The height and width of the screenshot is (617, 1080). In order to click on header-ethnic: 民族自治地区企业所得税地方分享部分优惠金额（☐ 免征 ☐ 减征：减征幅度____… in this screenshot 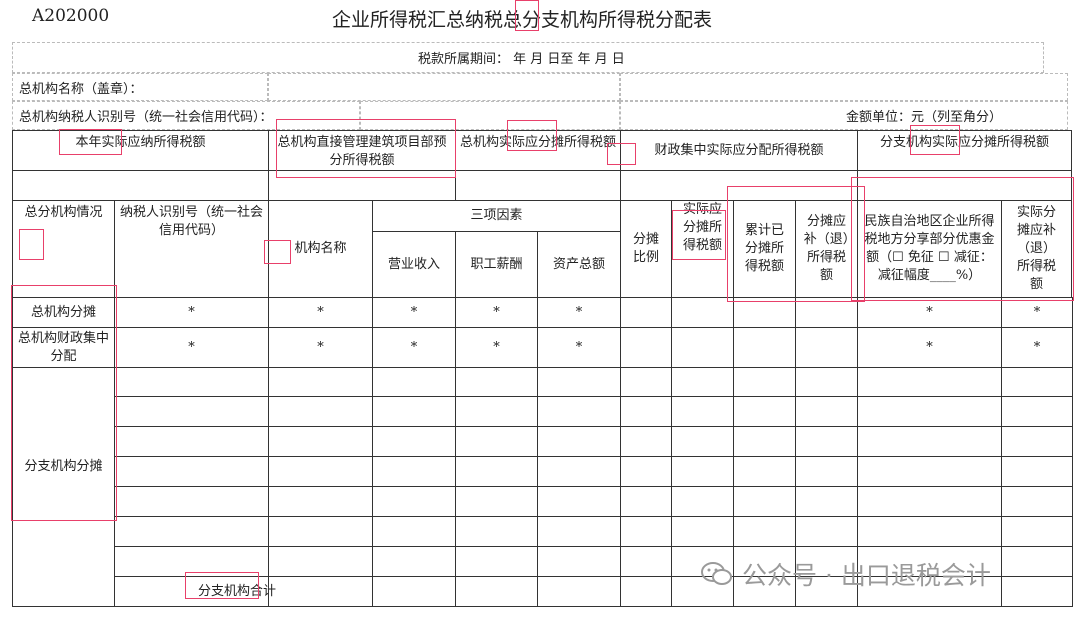, I will do `click(929, 249)`.